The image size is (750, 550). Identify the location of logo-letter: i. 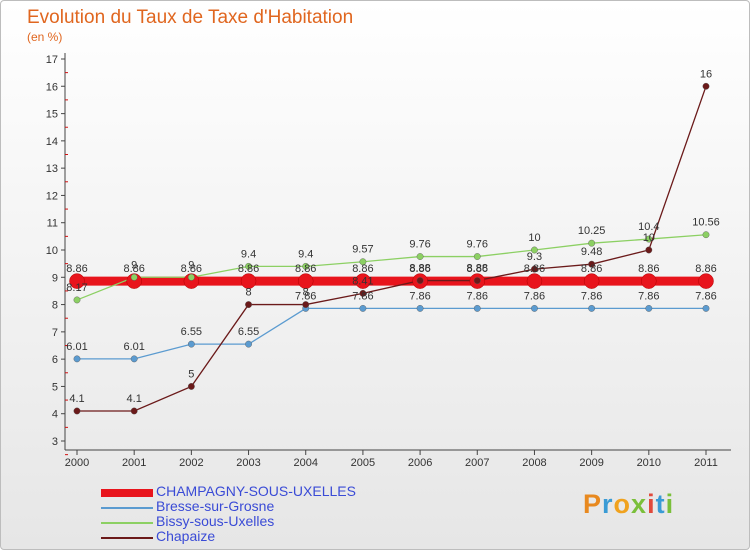
(670, 504).